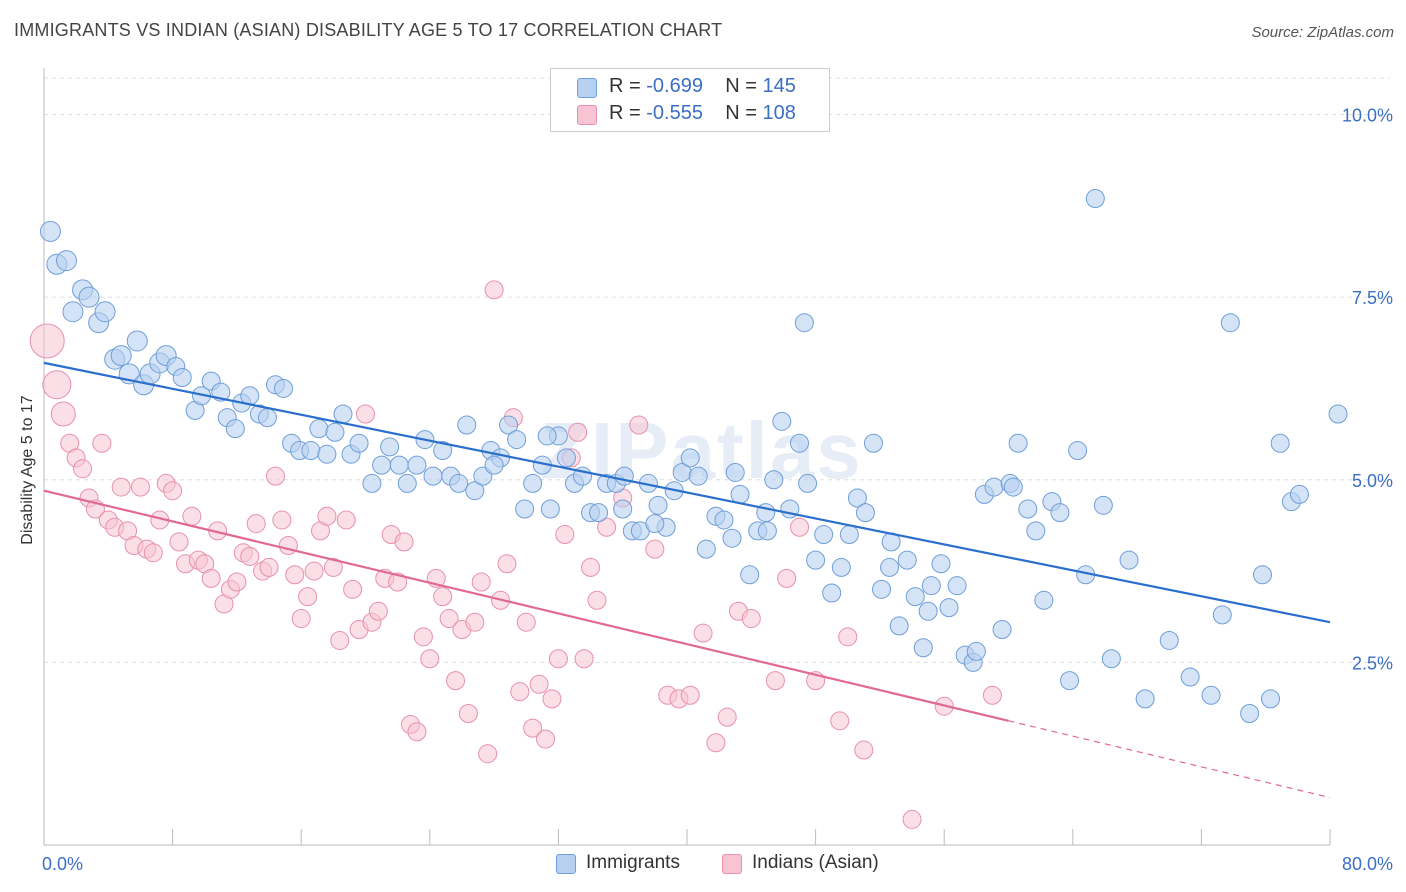 The width and height of the screenshot is (1406, 892). I want to click on indians-legend-label: Indians (Asian), so click(815, 862).